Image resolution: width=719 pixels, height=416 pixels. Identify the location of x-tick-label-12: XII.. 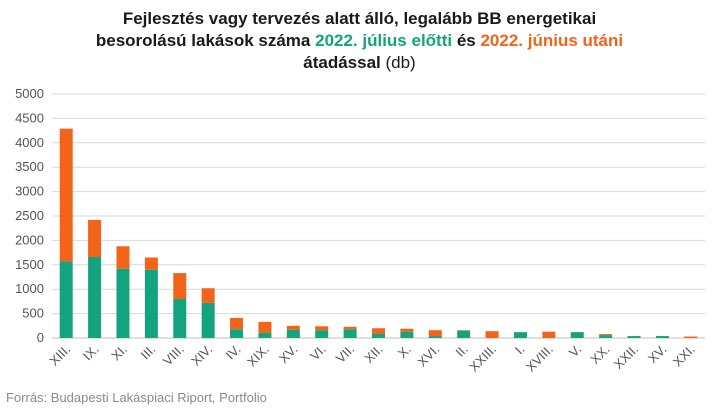
(373, 354).